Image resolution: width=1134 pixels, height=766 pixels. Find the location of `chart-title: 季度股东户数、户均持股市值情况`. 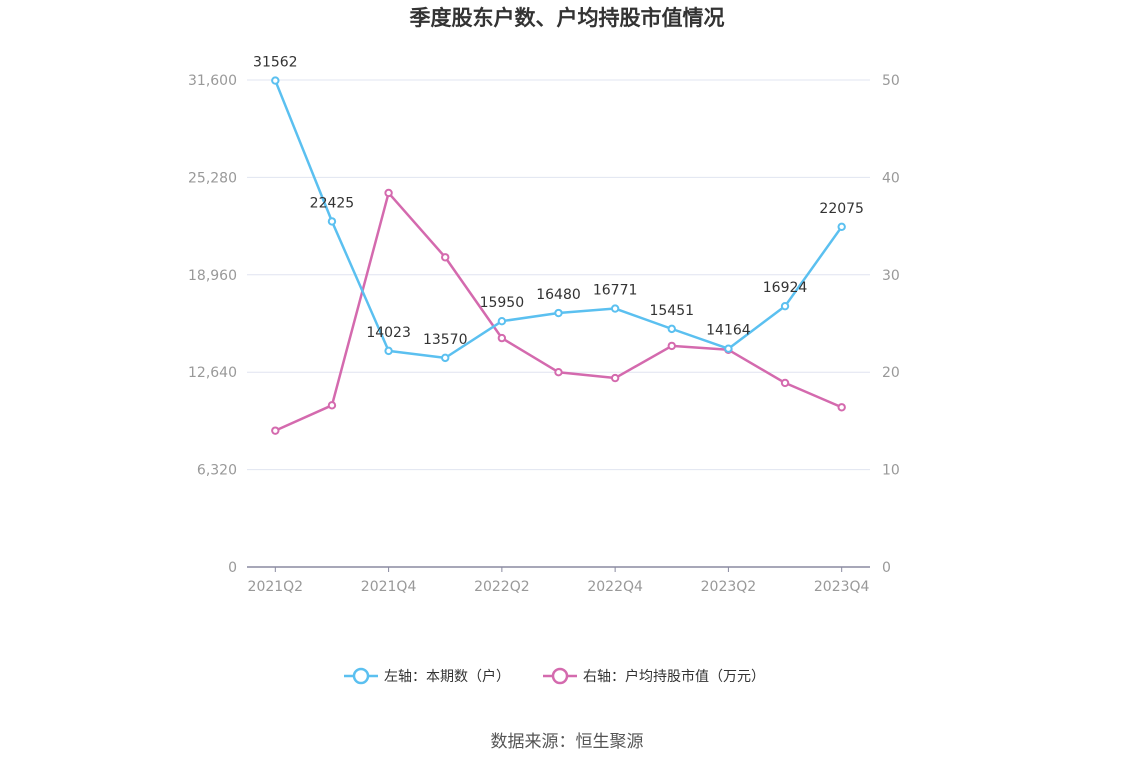

chart-title: 季度股东户数、户均持股市值情况 is located at coordinates (567, 18).